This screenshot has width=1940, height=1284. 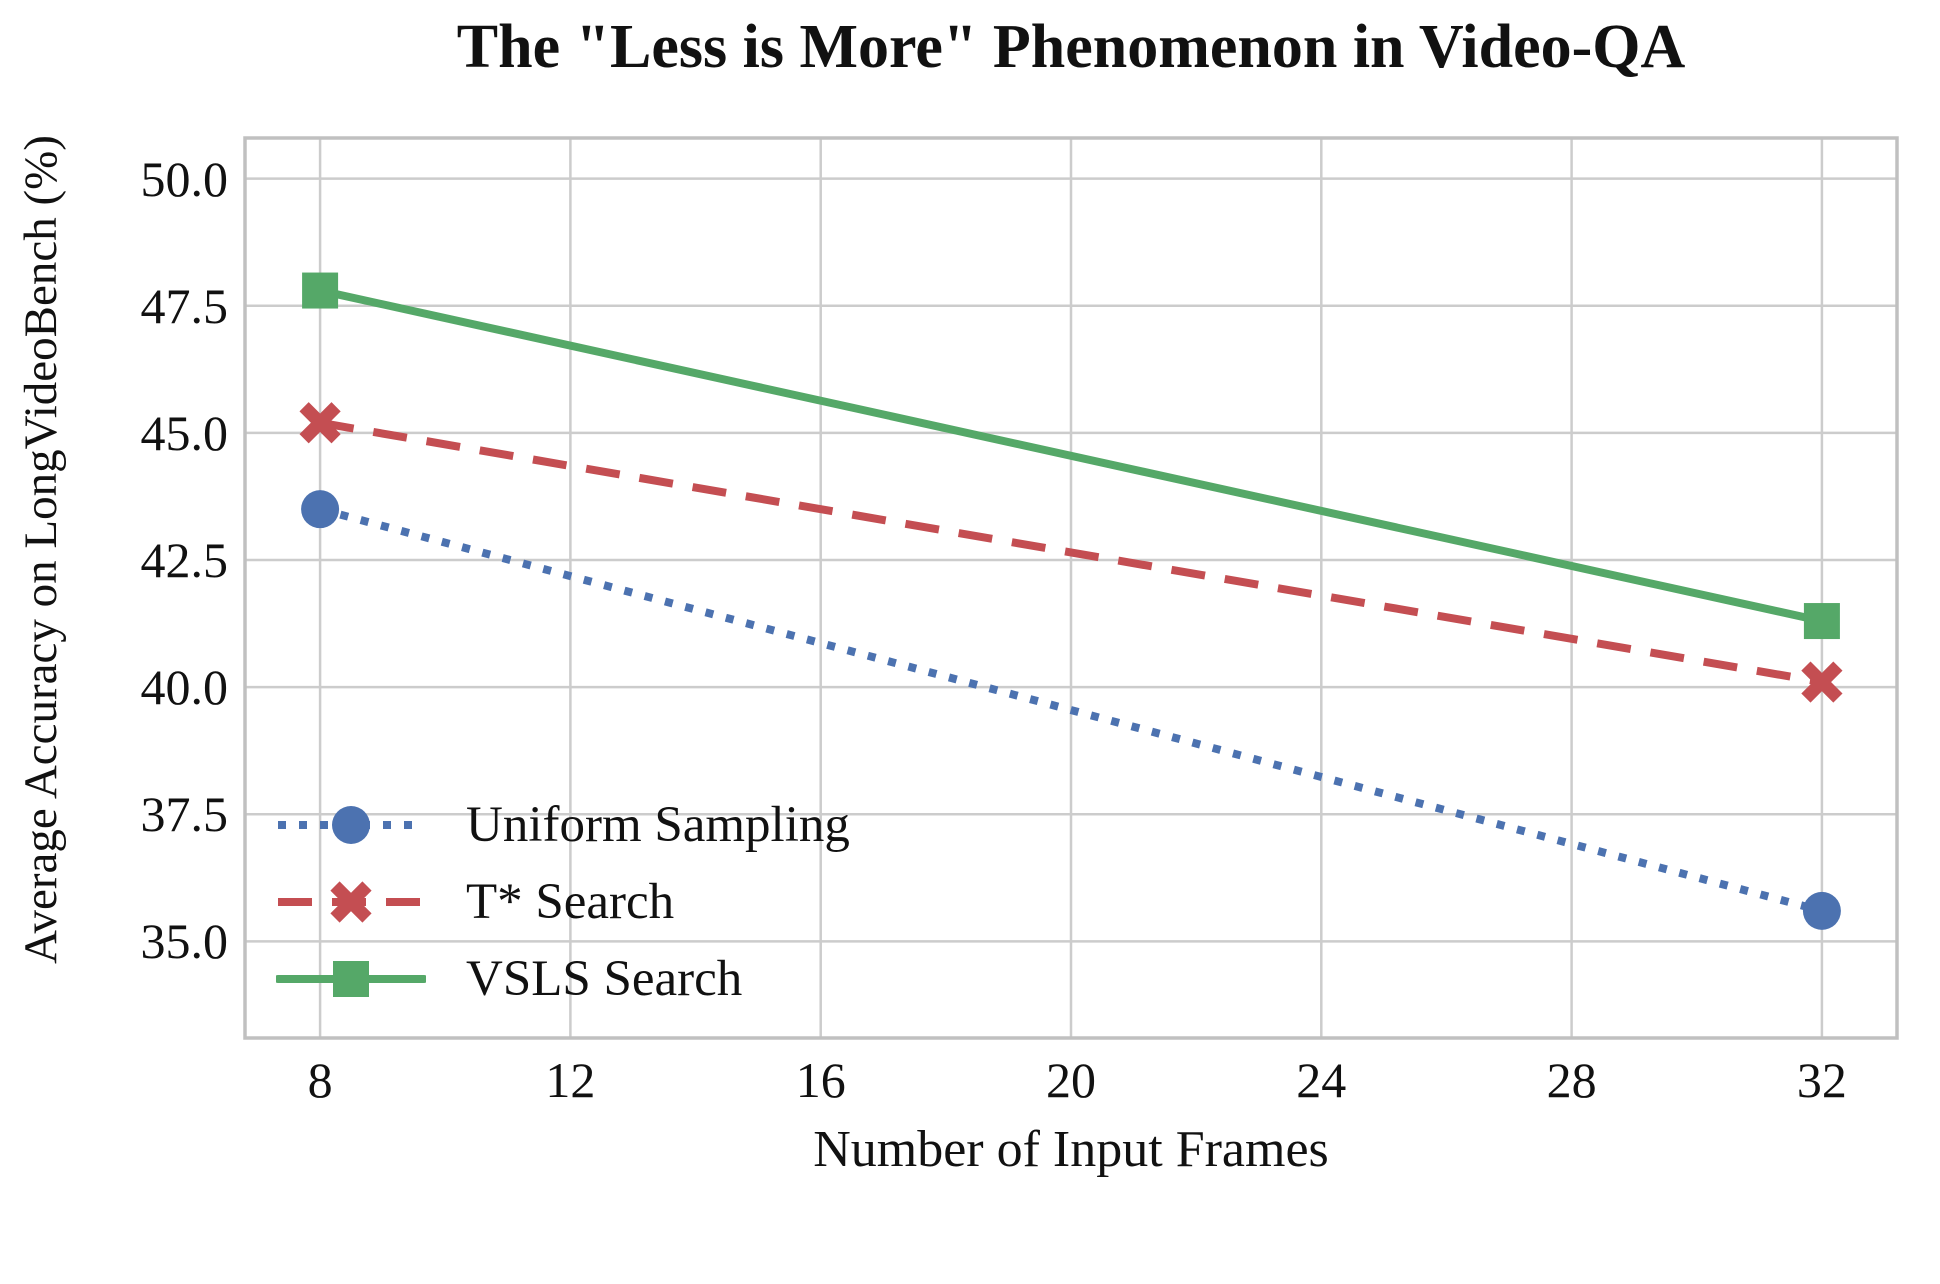 What do you see at coordinates (658, 824) in the screenshot?
I see `legend-label: Uniform Sampling` at bounding box center [658, 824].